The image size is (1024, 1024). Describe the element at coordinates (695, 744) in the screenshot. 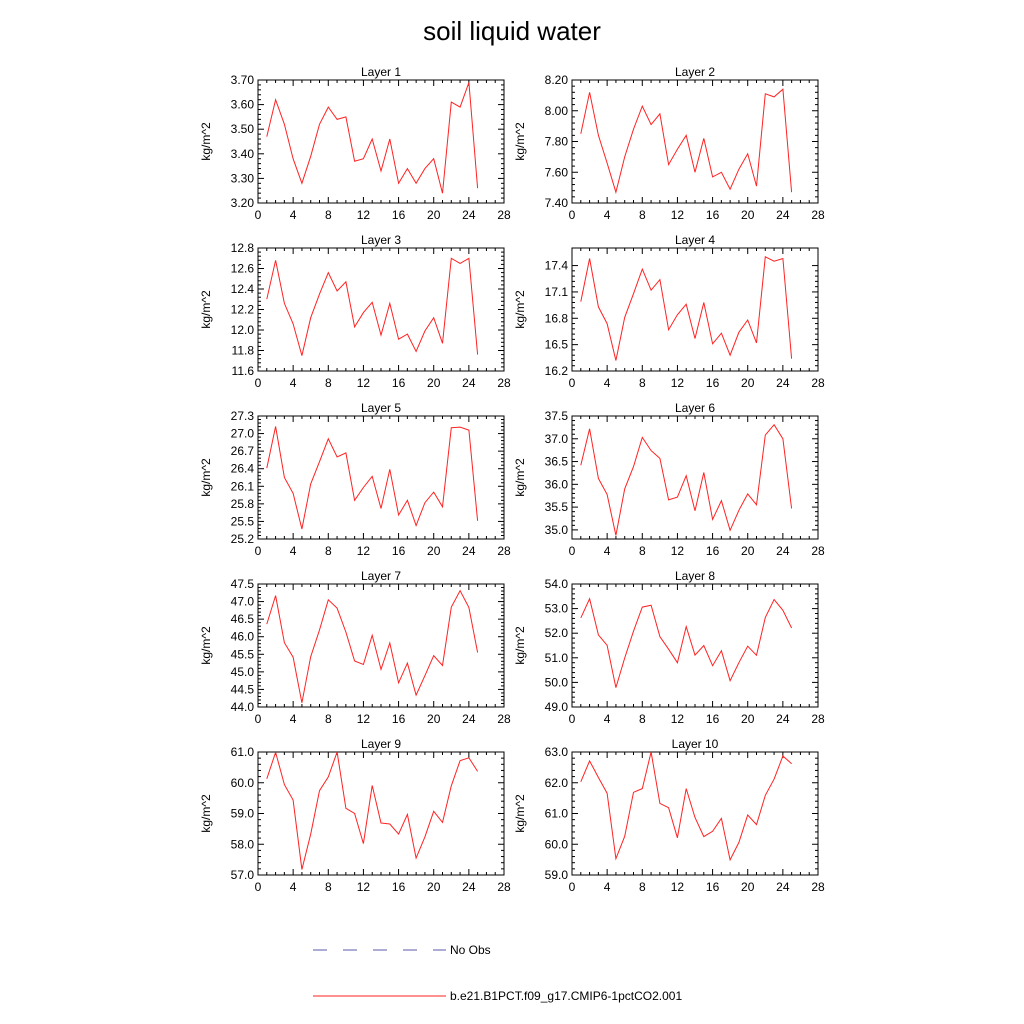

I see `panel-title: Layer 10` at that location.